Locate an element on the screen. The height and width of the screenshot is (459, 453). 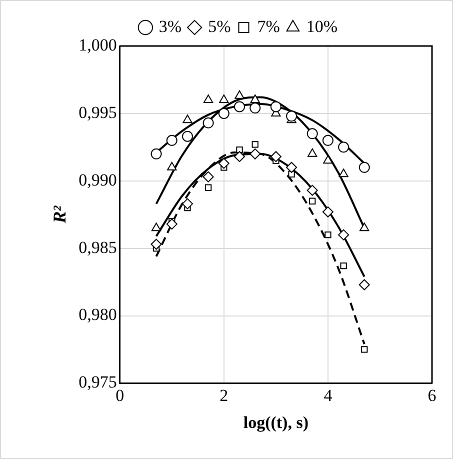
legend-label: 3% is located at coordinates (170, 26).